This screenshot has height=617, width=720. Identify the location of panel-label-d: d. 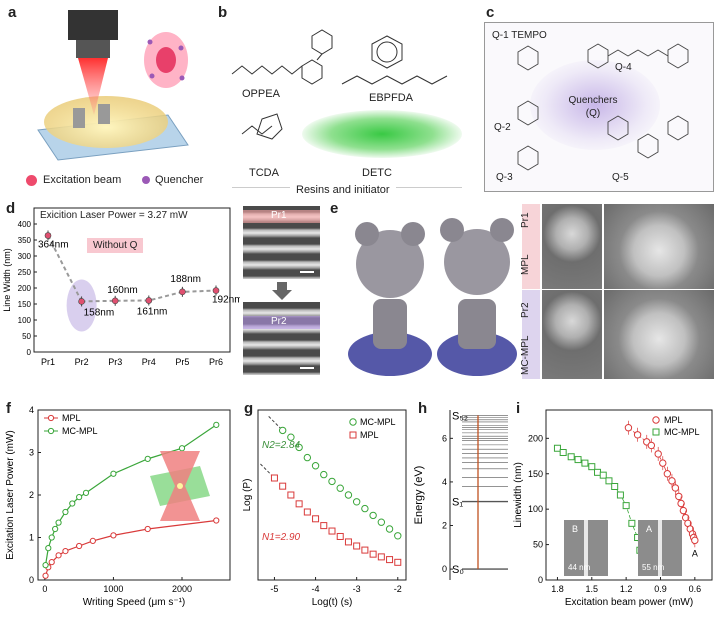
(11, 208).